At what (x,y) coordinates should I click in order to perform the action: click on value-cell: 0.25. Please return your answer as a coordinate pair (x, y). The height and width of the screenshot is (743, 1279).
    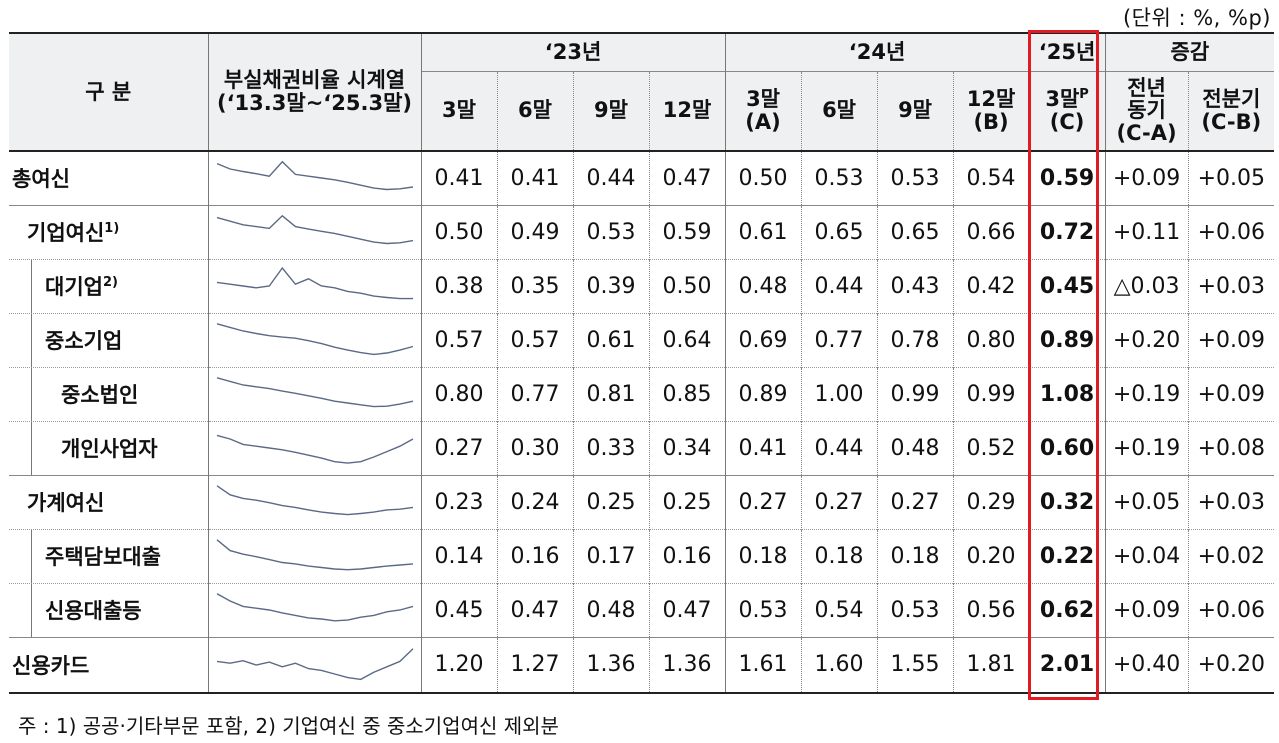
    Looking at the image, I should click on (610, 501).